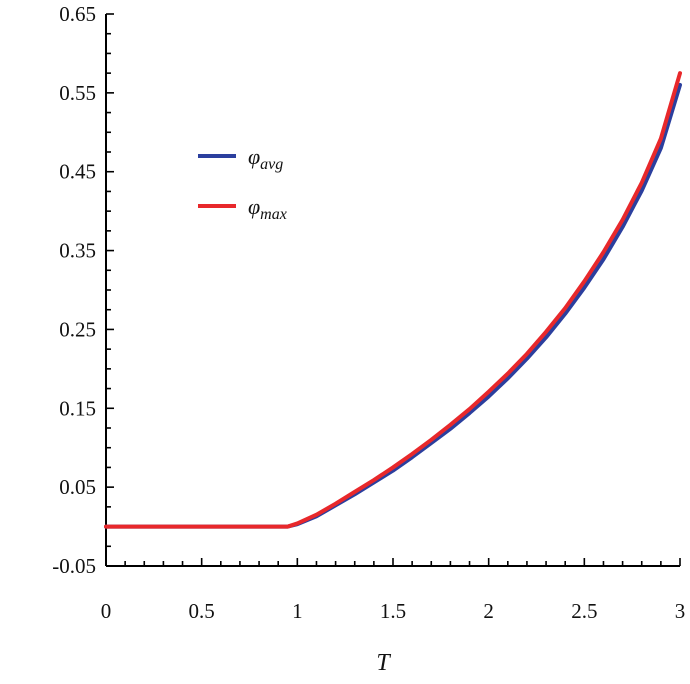 The image size is (690, 684). What do you see at coordinates (77, 172) in the screenshot?
I see `y-tick-label: 0.45` at bounding box center [77, 172].